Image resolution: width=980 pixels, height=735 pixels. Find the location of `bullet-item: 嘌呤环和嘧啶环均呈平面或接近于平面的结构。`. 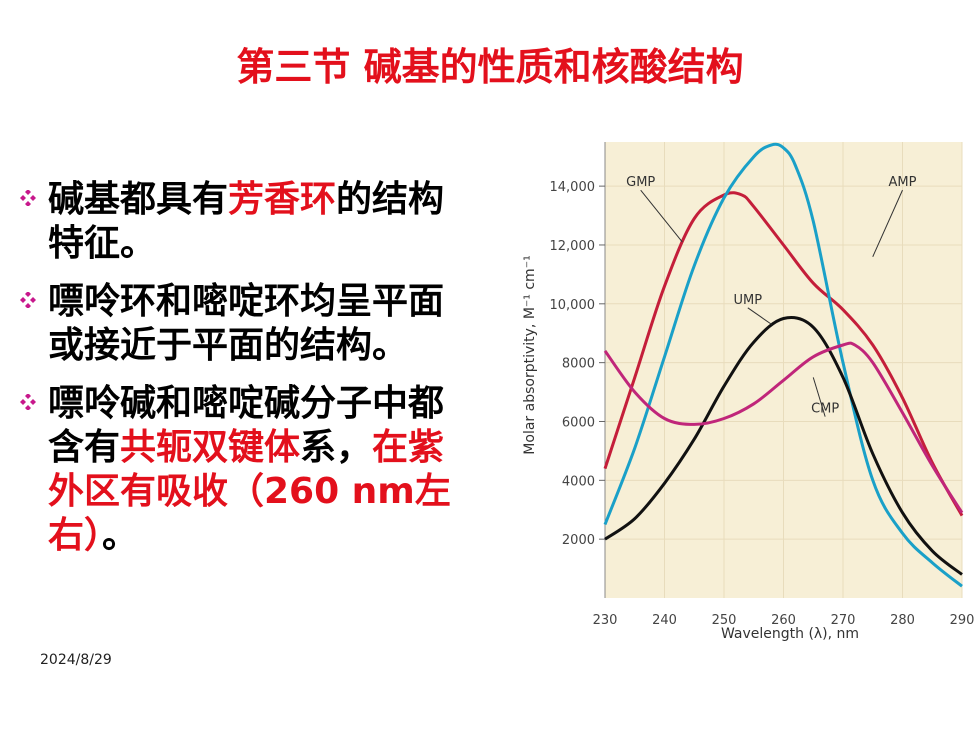

bullet-item: 嘌呤环和嘧啶环均呈平面或接近于平面的结构。 is located at coordinates (236, 324).